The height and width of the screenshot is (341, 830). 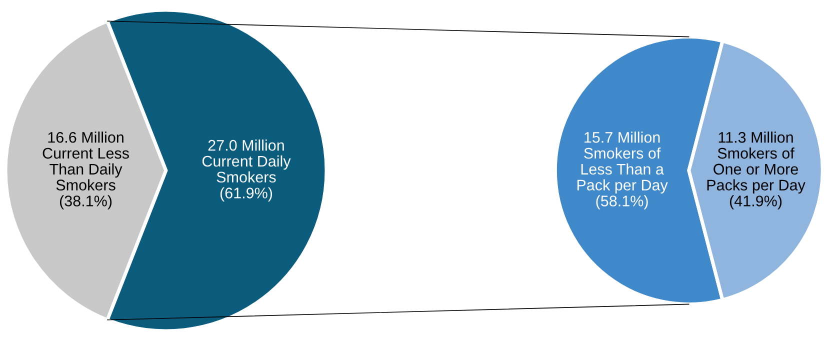 I want to click on slice-label: 16.6 Million Current Less Than Daily Smokers (38.1%), so click(x=85, y=171).